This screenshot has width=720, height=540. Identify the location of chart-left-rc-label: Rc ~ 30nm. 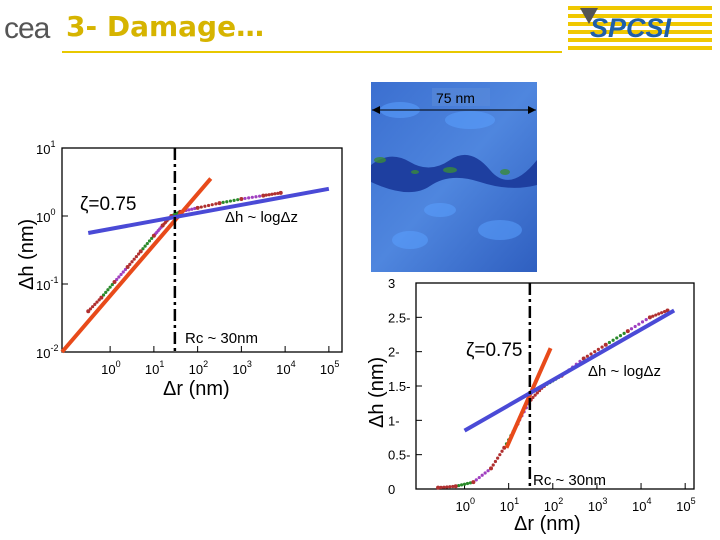
(221, 338).